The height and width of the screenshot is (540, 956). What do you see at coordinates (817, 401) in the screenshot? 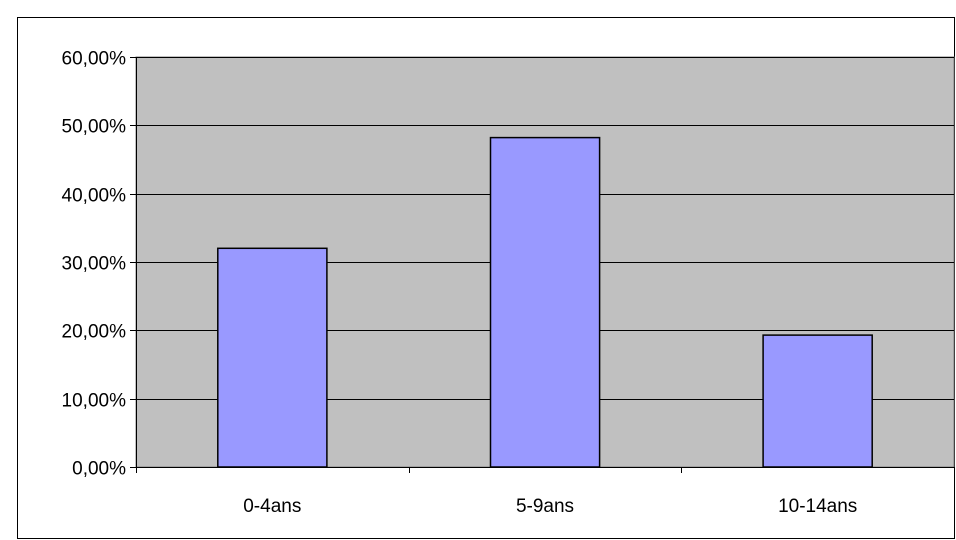
I see `bar-10-14ans` at bounding box center [817, 401].